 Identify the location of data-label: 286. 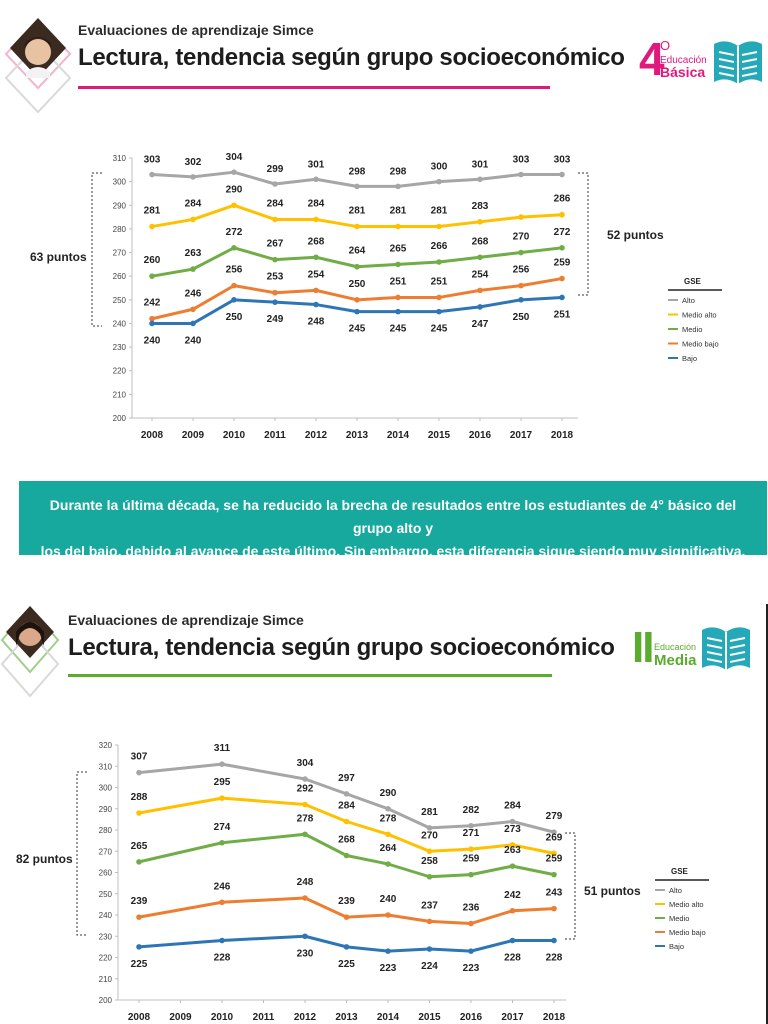
(562, 199).